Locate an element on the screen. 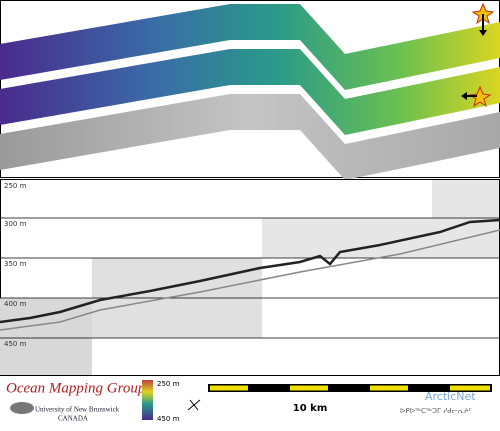 Image resolution: width=500 pixels, height=431 pixels. north-arrow is located at coordinates (194, 405).